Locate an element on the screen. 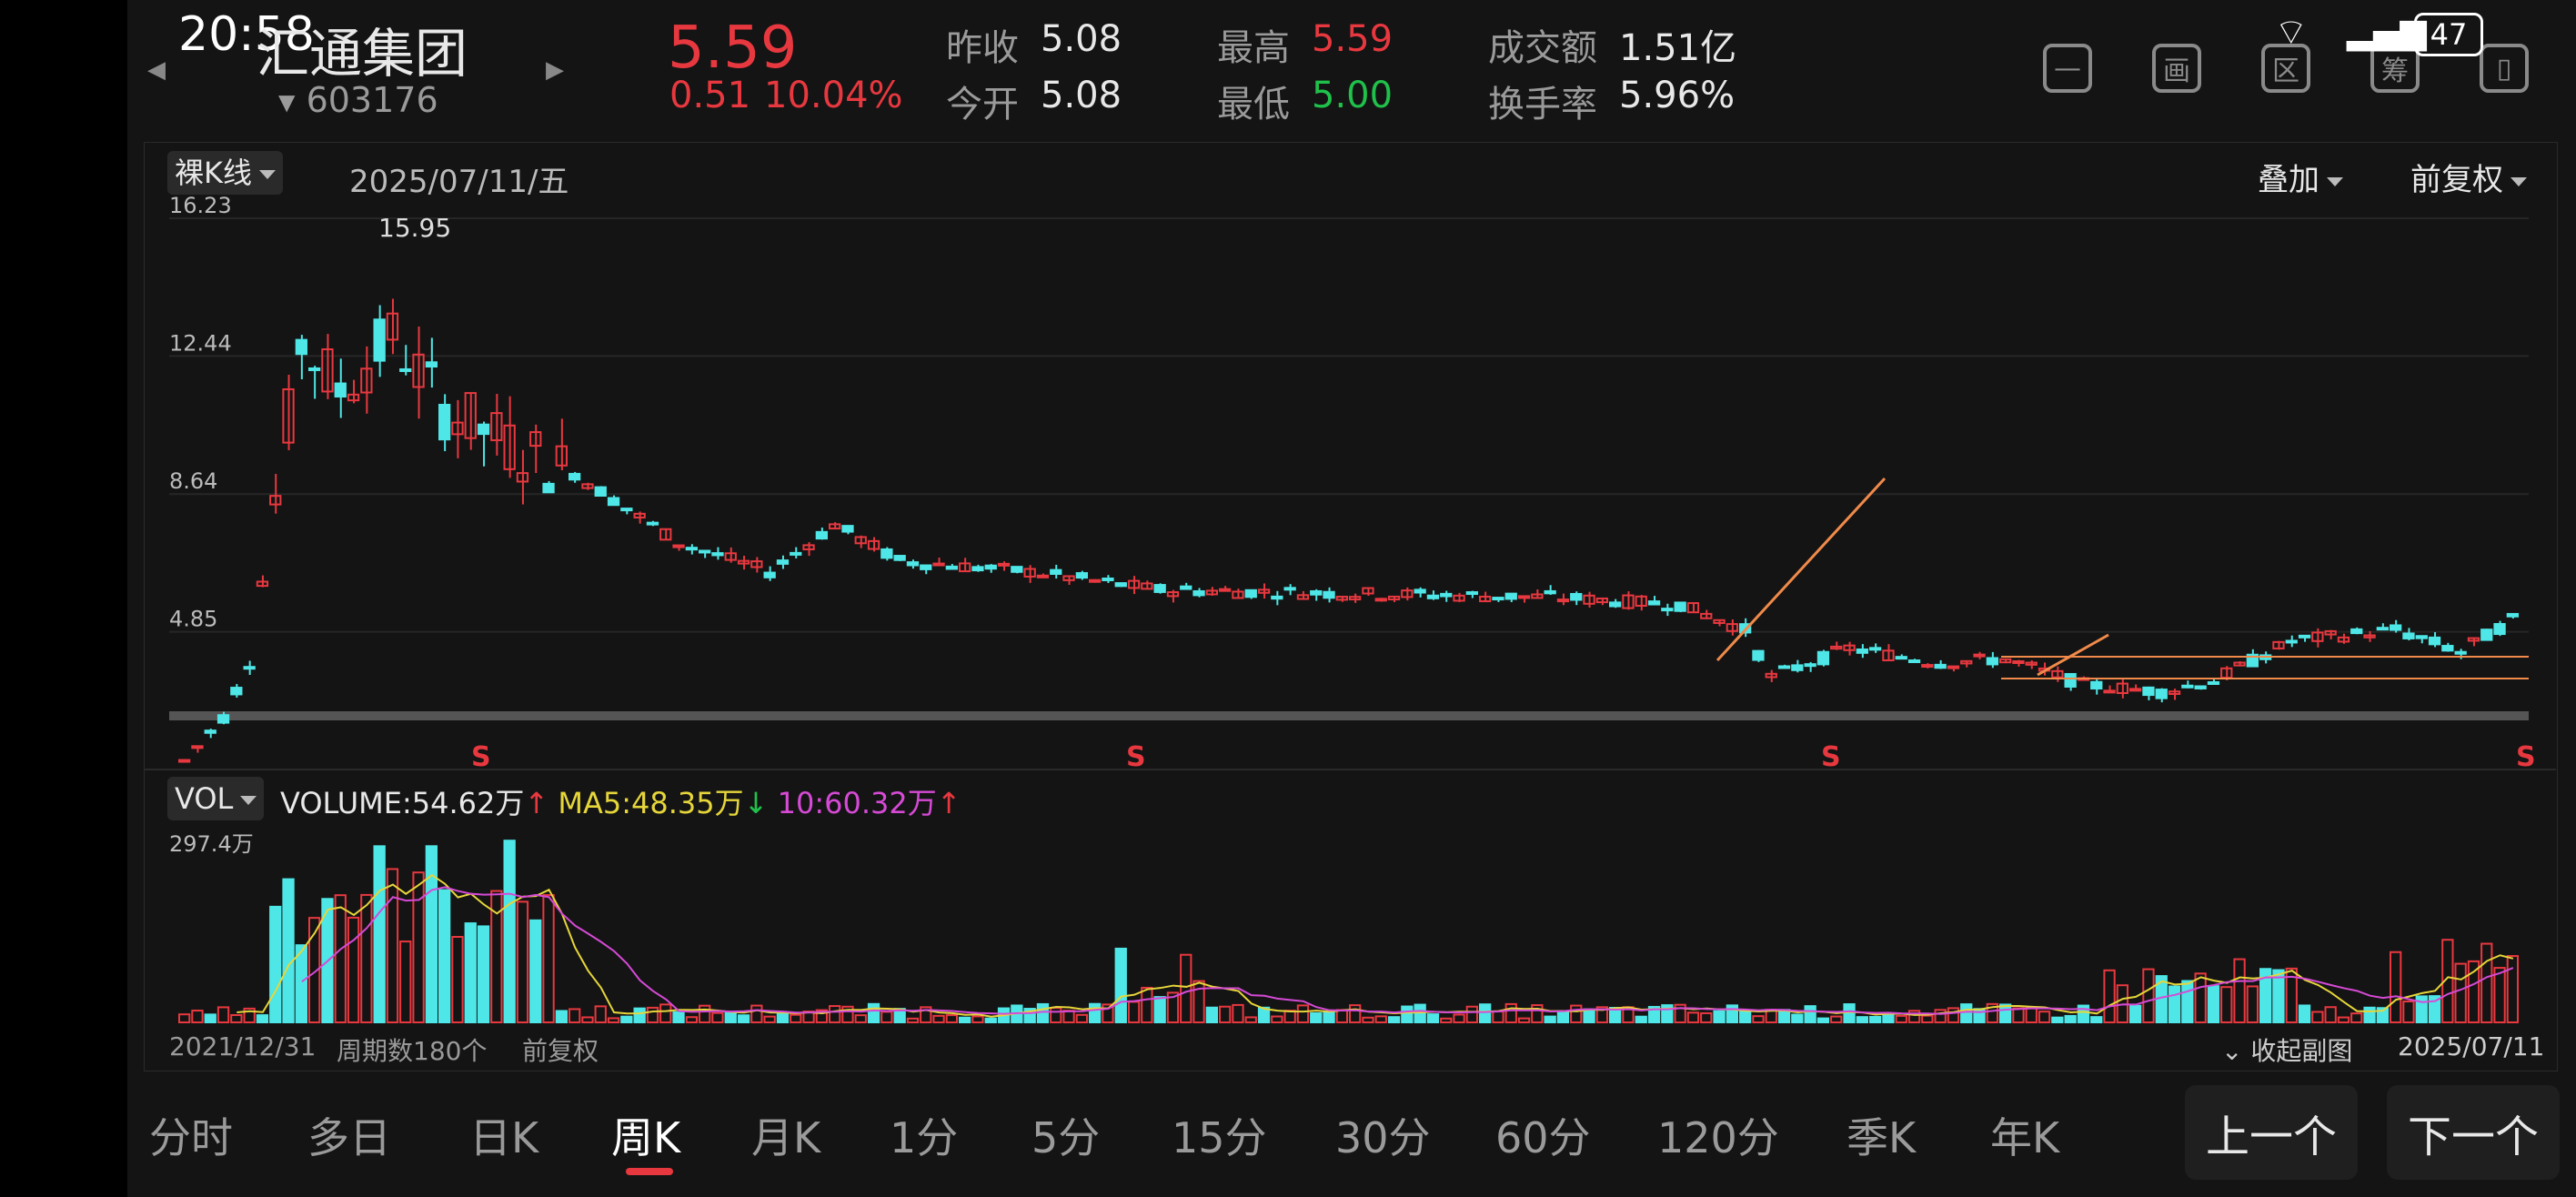  tab-5分: 5分 is located at coordinates (1066, 1137).